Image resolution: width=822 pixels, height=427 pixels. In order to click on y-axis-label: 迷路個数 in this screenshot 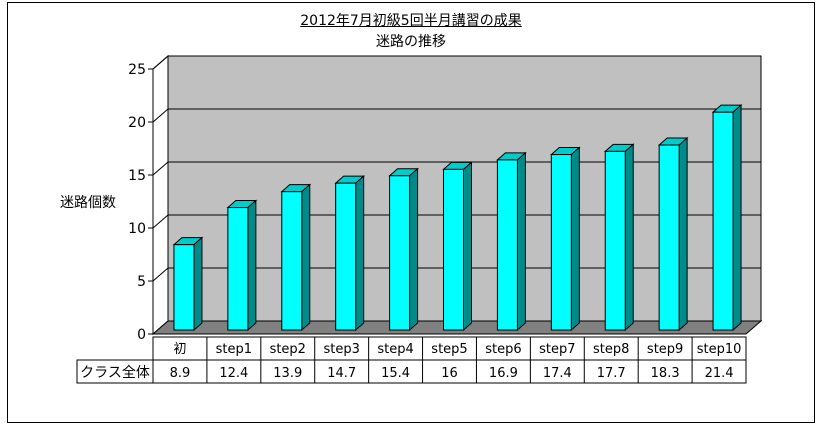, I will do `click(88, 203)`.